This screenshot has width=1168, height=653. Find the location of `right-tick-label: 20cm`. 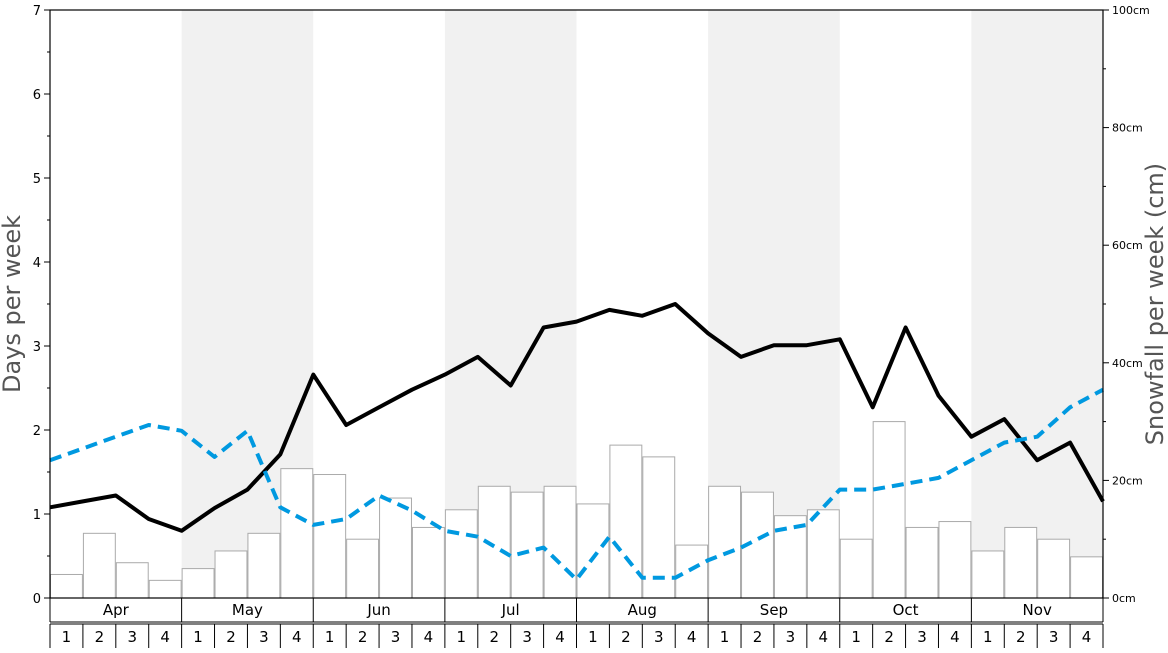

right-tick-label: 20cm is located at coordinates (1127, 480).